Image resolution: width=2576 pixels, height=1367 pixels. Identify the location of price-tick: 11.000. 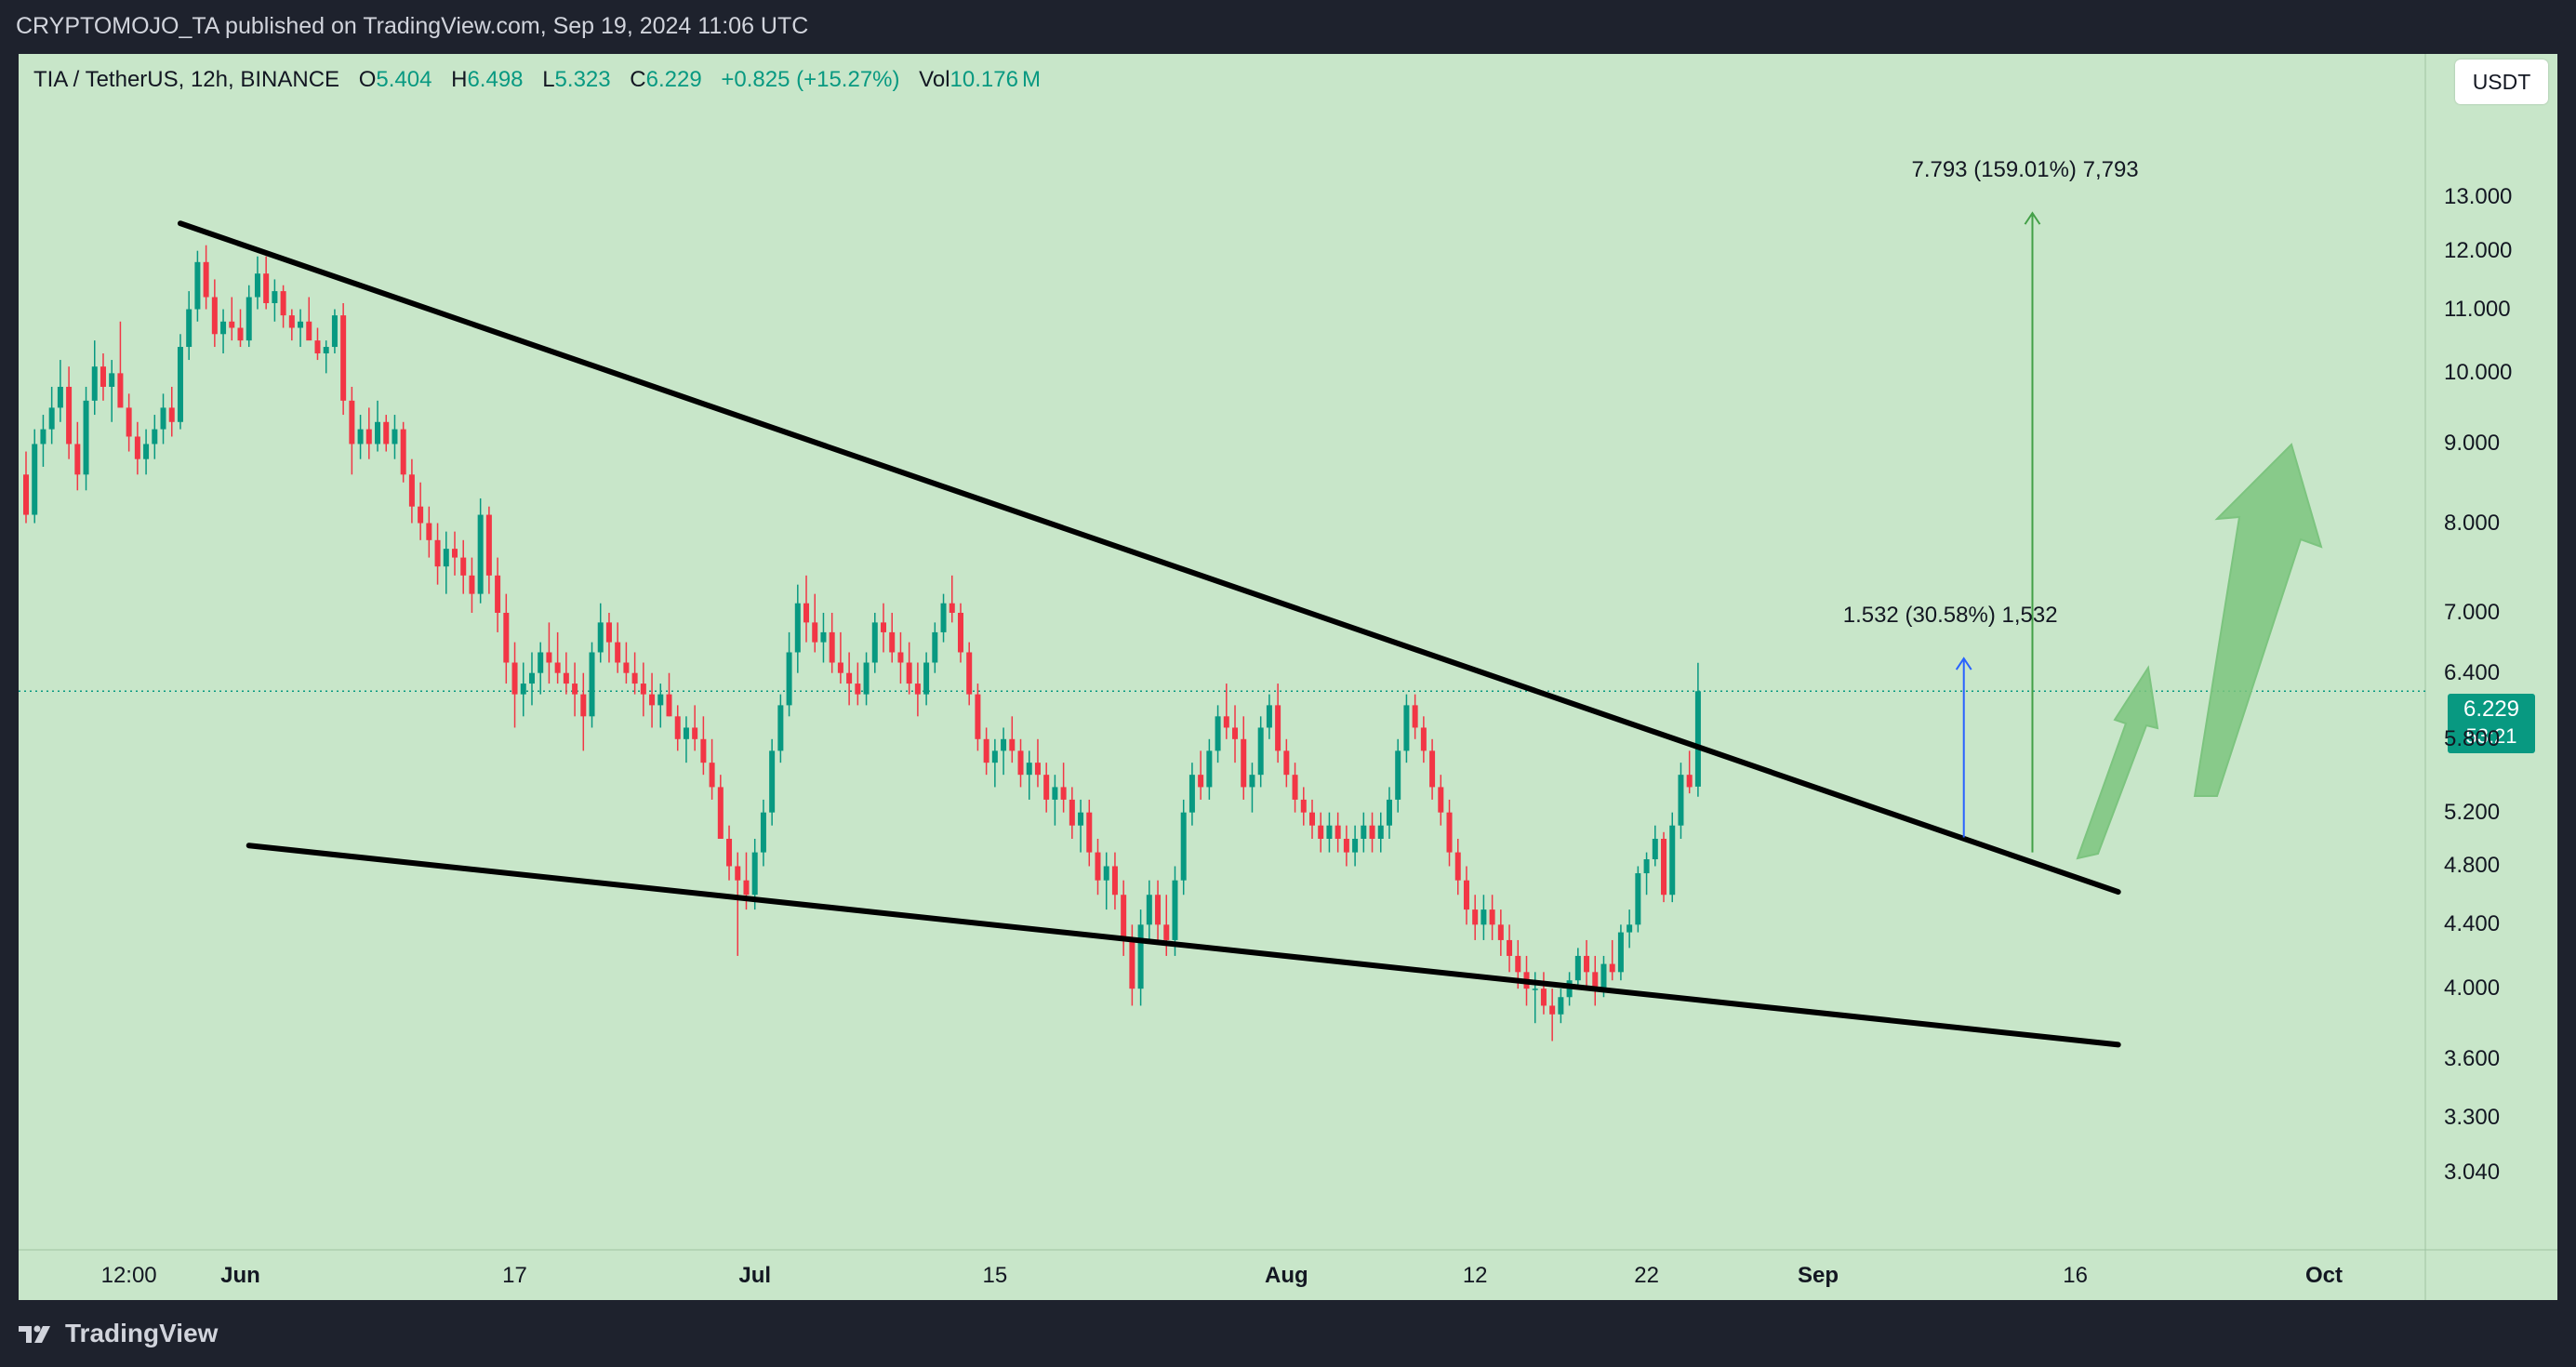
(2477, 309).